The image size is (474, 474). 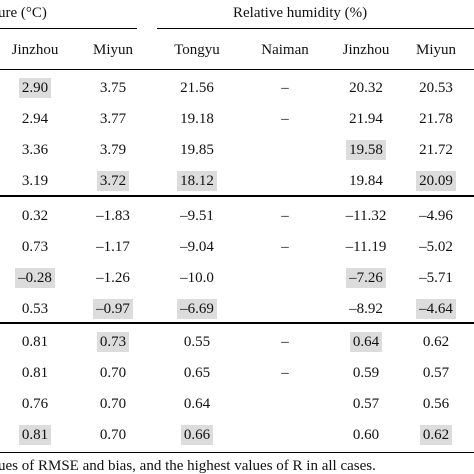 I want to click on cell-value: –4.96, so click(x=436, y=216).